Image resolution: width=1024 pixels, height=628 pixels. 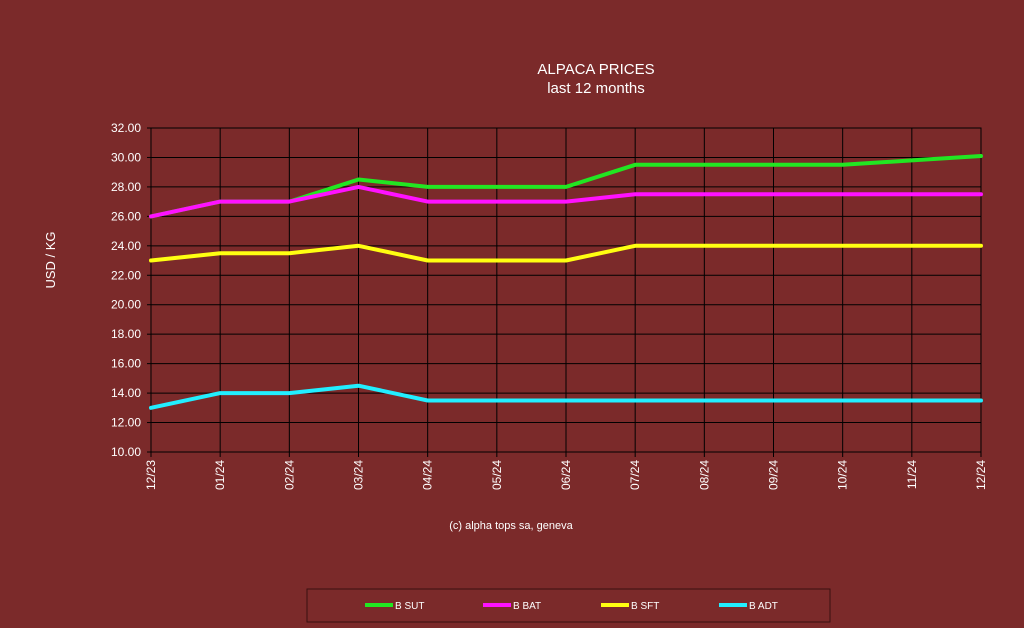 What do you see at coordinates (289, 475) in the screenshot?
I see `x-tick-label: 02/24` at bounding box center [289, 475].